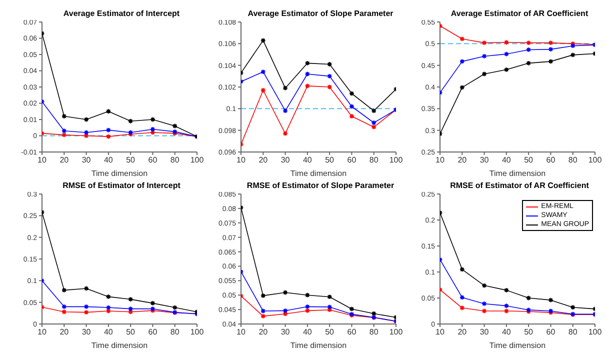  What do you see at coordinates (122, 186) in the screenshot?
I see `chart-title: RMSE of Estimator of Intercept` at bounding box center [122, 186].